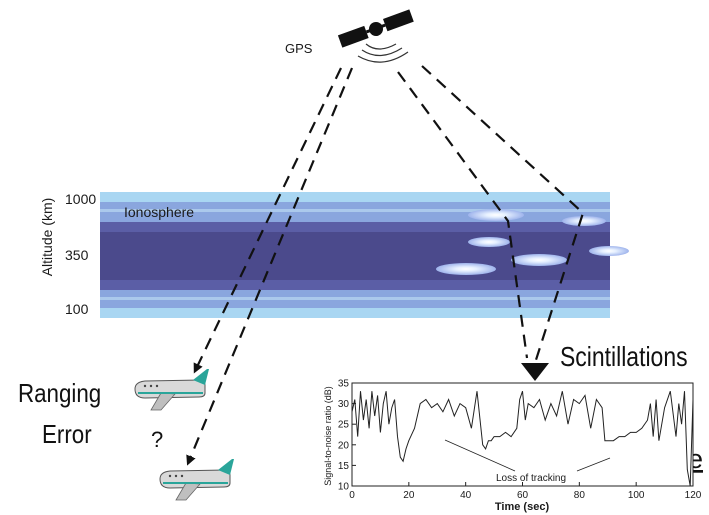 The width and height of the screenshot is (709, 515). What do you see at coordinates (535, 372) in the screenshot?
I see `scintillation-arrowhead` at bounding box center [535, 372].